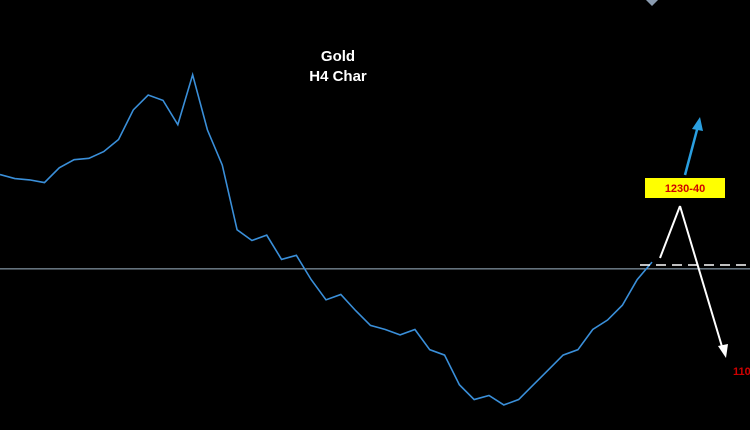 The image size is (750, 430). I want to click on chart-title: Gold, so click(338, 56).